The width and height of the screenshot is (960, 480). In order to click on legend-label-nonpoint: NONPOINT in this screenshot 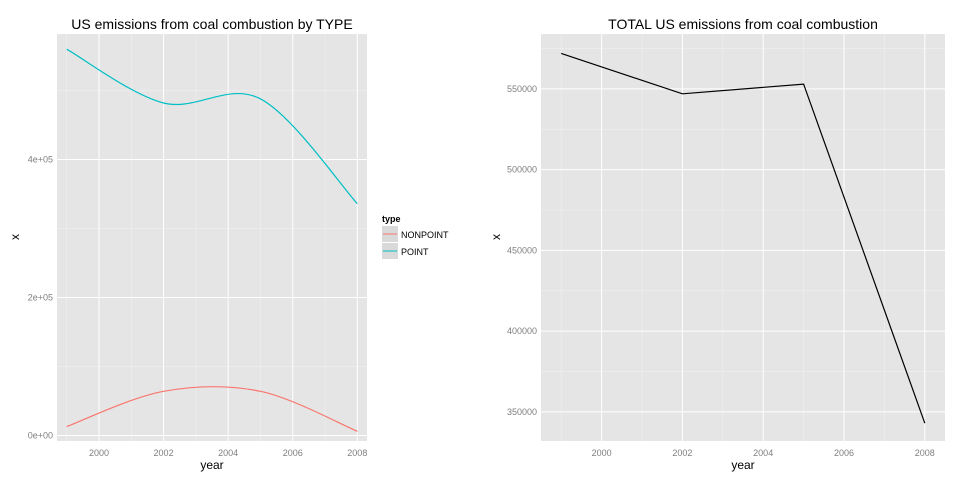, I will do `click(425, 235)`.